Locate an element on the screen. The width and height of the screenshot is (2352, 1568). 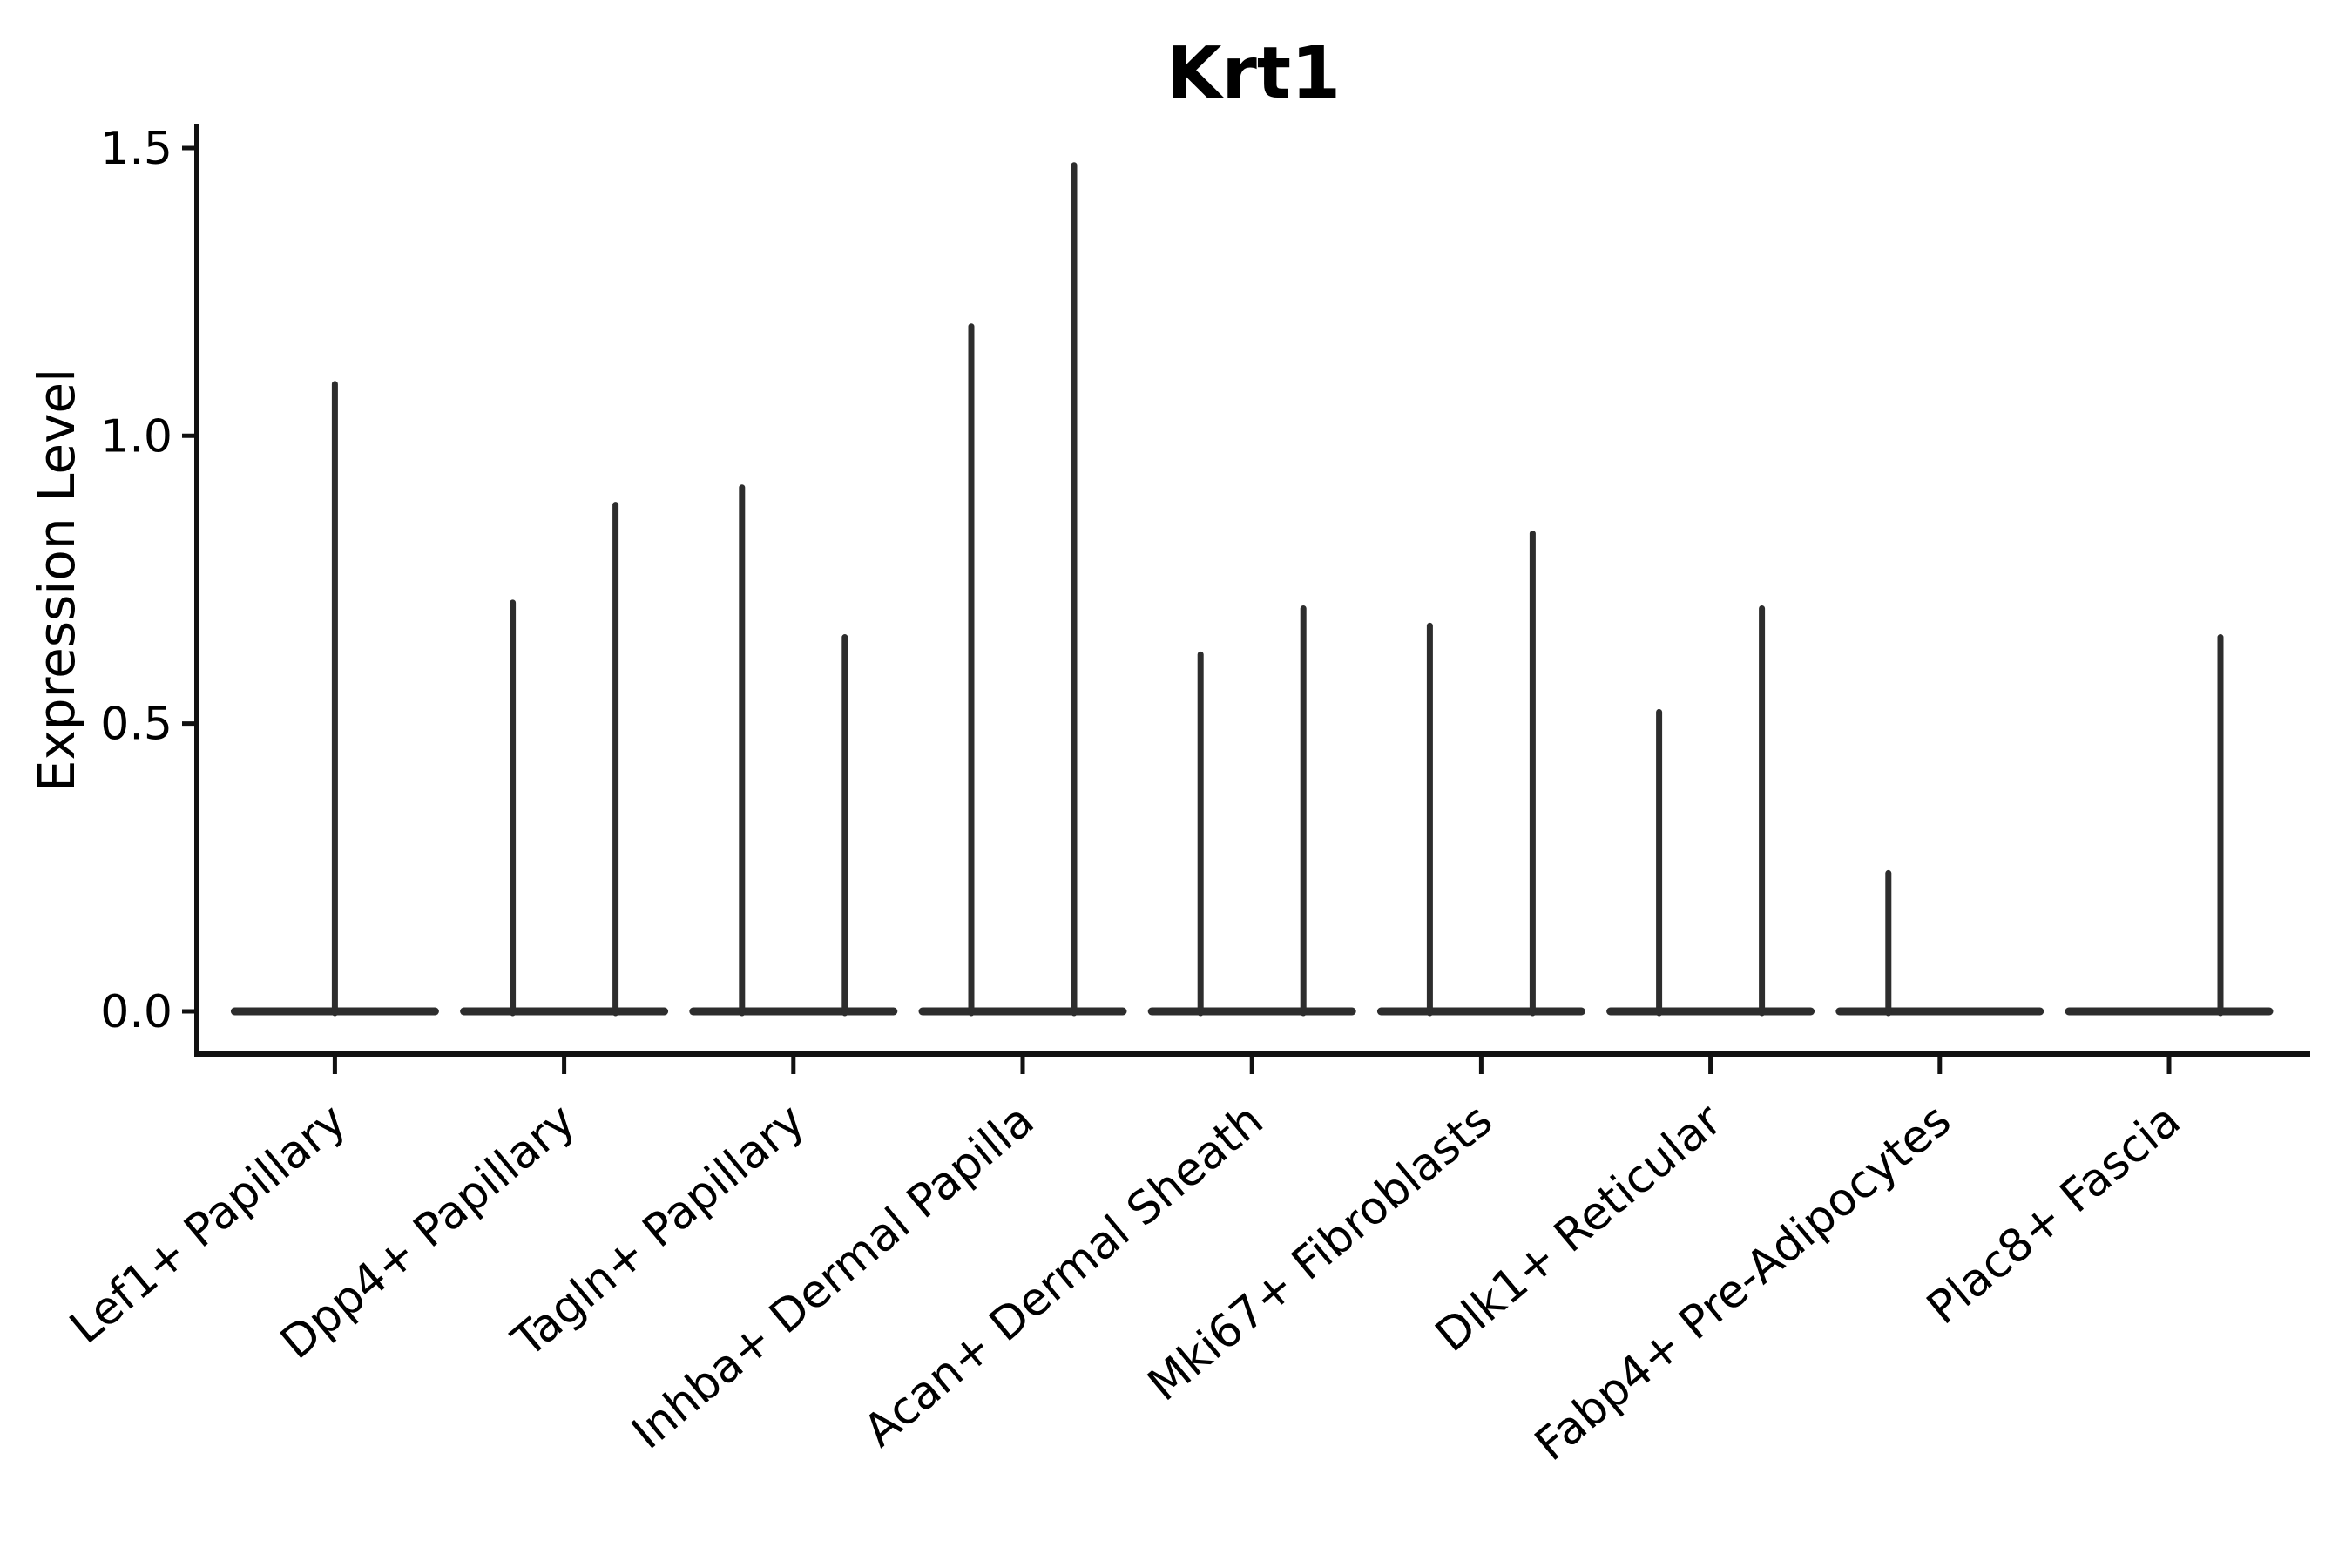
y-tick-label: 1.5 is located at coordinates (136, 149).